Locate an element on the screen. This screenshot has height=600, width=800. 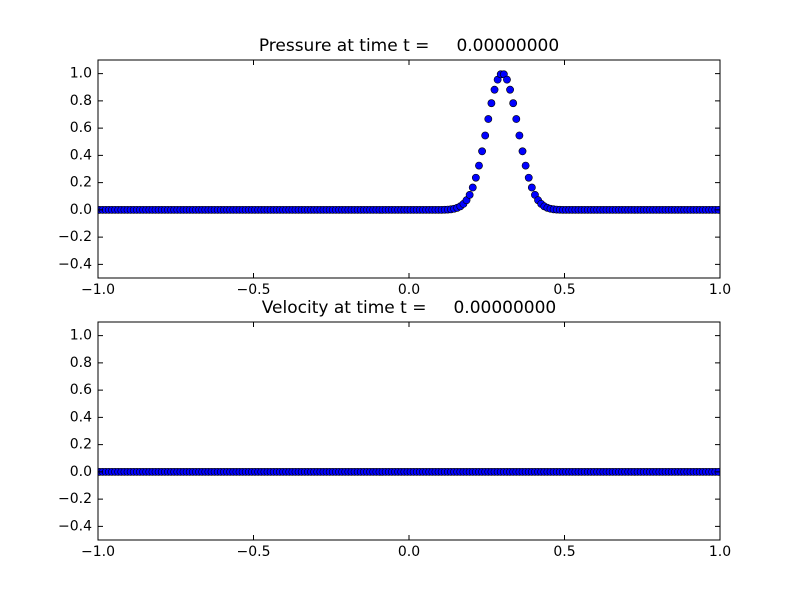
chart-title: Pressure at time t = 0.00000000 is located at coordinates (409, 46).